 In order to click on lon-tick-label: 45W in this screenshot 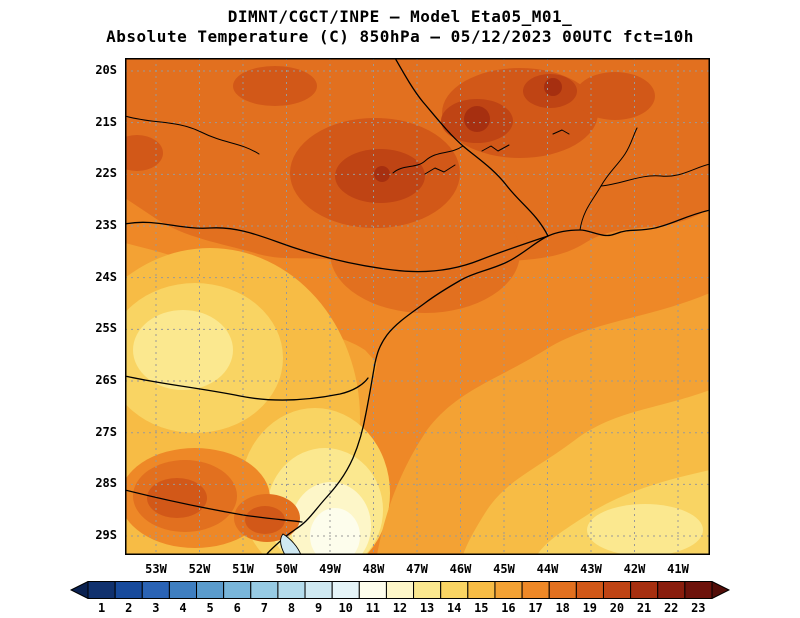, I will do `click(504, 569)`.